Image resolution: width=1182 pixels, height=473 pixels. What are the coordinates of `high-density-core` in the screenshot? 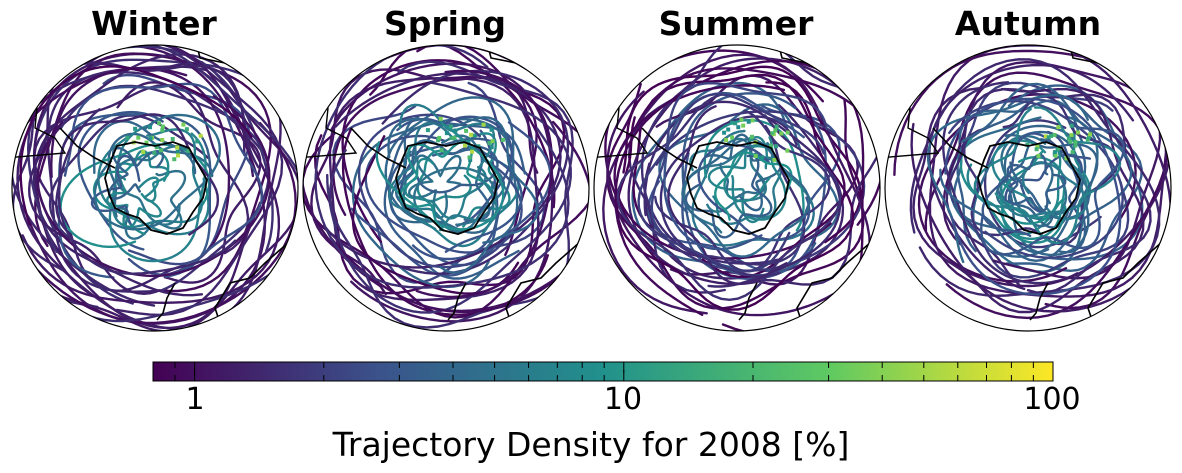 It's located at (465, 139).